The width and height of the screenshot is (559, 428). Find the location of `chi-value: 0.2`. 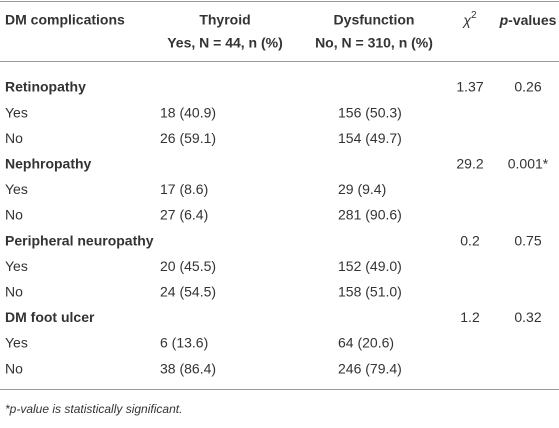

chi-value: 0.2 is located at coordinates (470, 240).